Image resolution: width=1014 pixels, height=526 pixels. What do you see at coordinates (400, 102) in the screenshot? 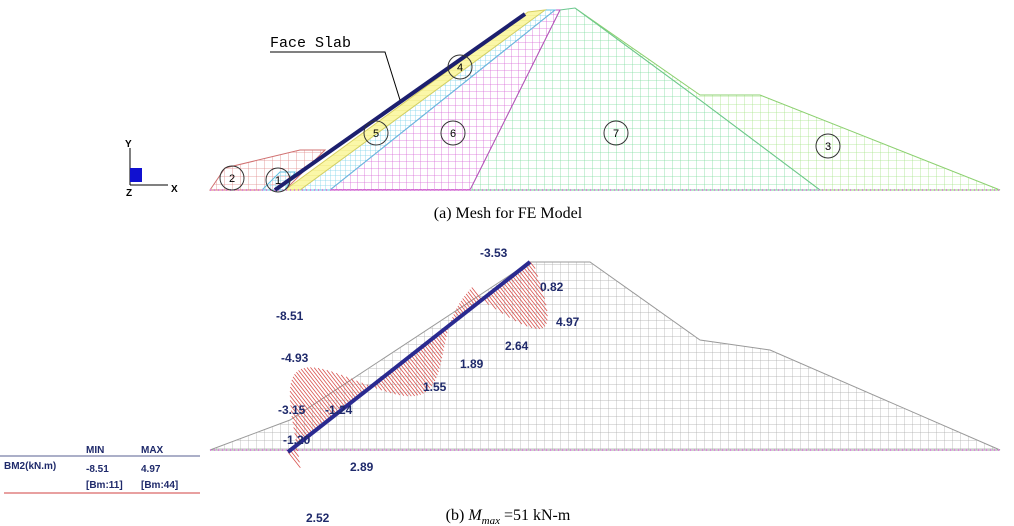
I see `face-slab` at bounding box center [400, 102].